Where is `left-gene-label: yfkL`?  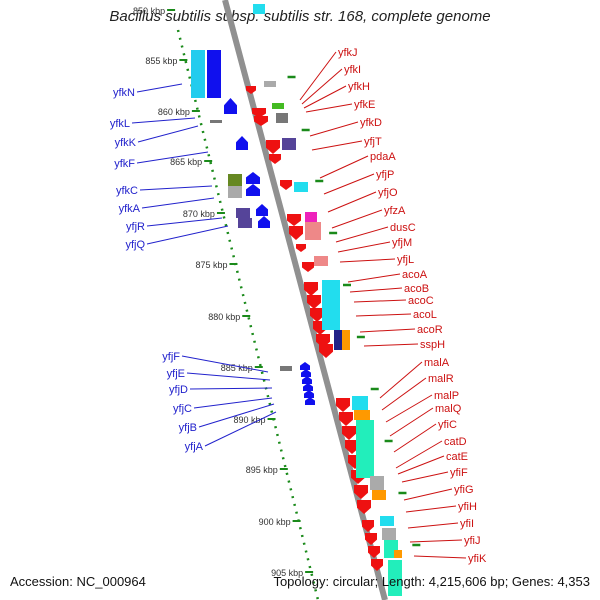 left-gene-label: yfkL is located at coordinates (120, 124).